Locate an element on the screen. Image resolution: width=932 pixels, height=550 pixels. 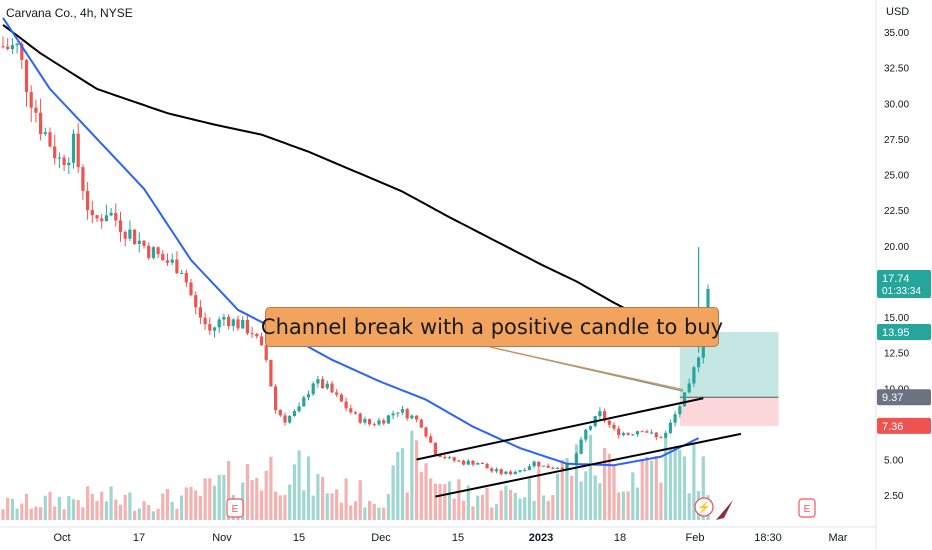
channel-lower-line is located at coordinates (588, 465).